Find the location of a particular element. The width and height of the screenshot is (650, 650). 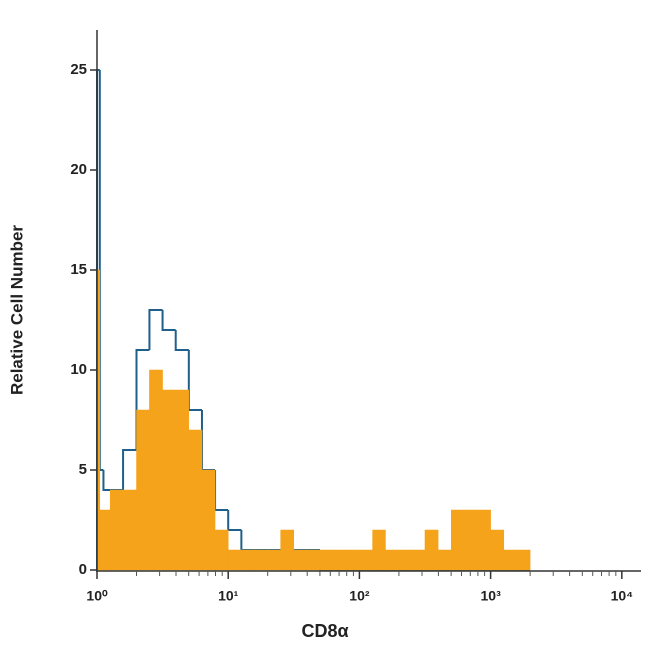

x-axis-label: CD8α is located at coordinates (324, 631).